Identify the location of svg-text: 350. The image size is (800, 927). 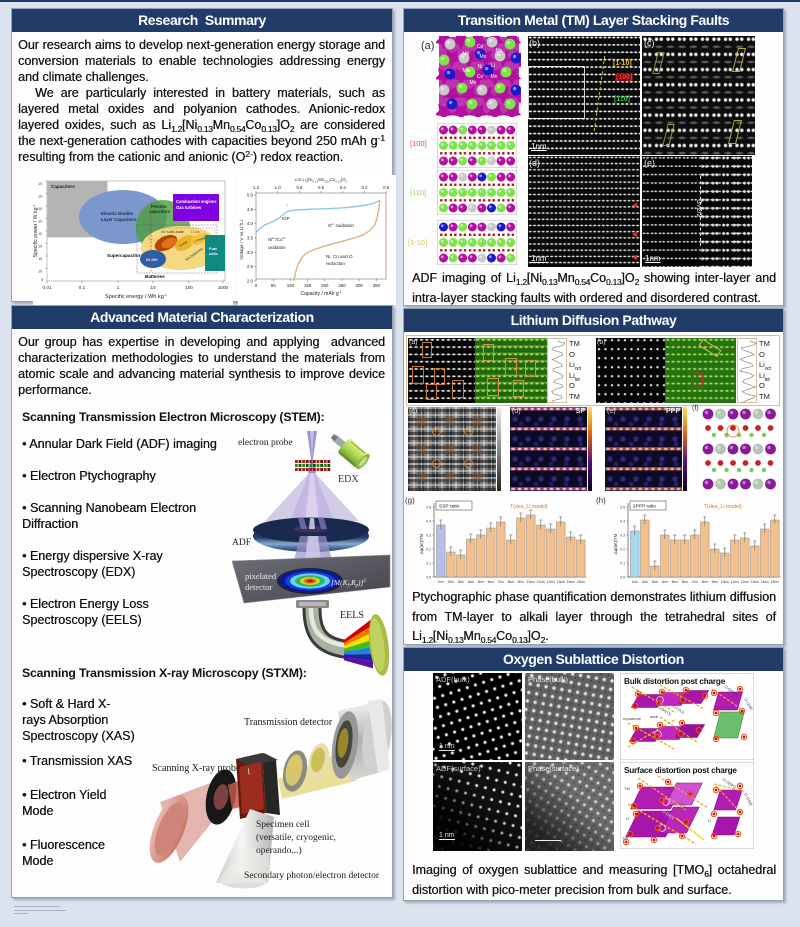
(377, 285).